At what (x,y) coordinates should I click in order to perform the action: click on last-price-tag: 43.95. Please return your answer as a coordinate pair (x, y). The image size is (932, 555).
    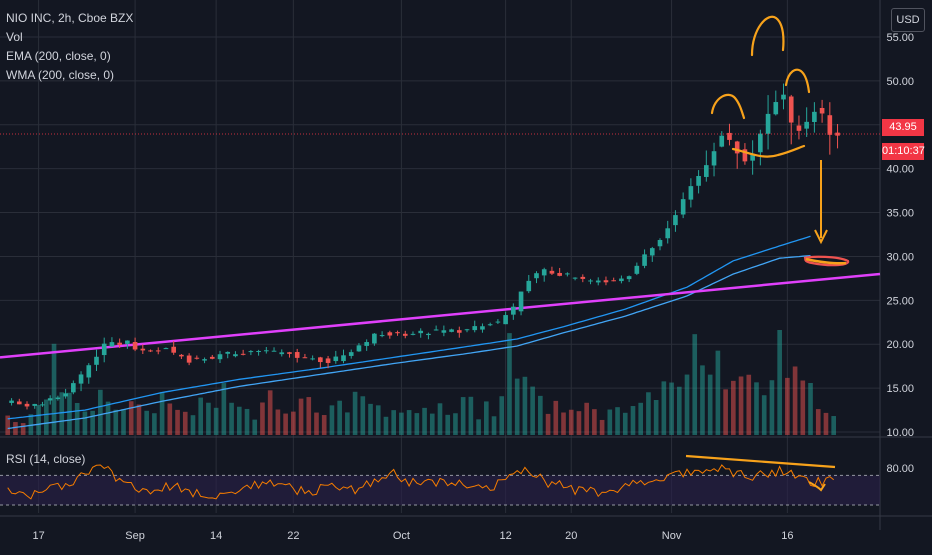
    Looking at the image, I should click on (903, 127).